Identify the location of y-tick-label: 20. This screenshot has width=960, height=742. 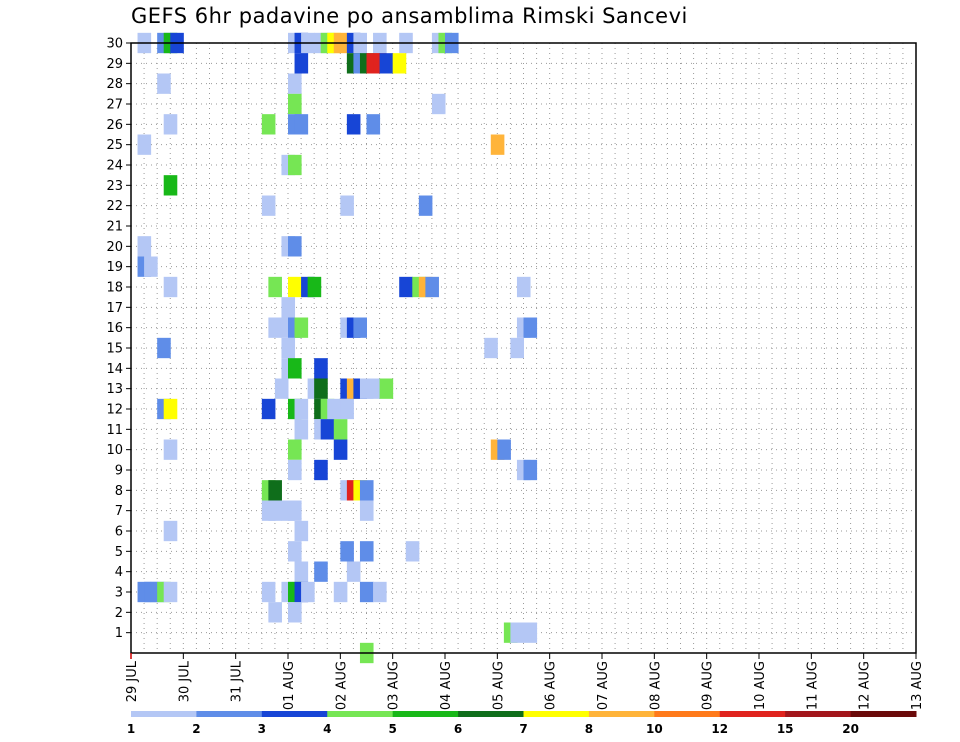
(114, 247).